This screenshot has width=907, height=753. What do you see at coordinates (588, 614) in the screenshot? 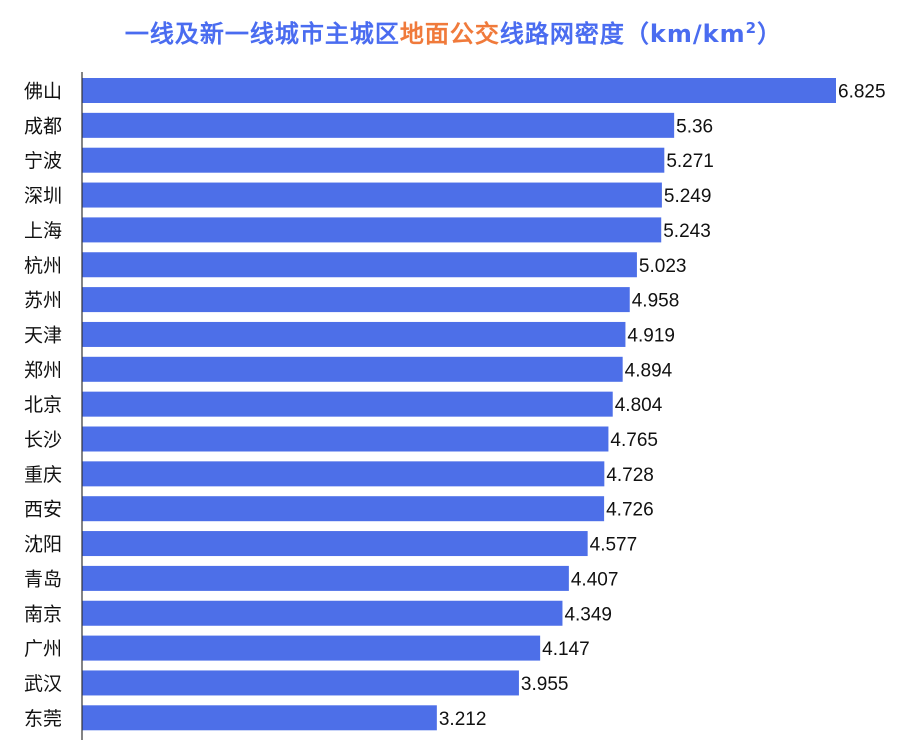
I see `value-label-15: 4.349` at bounding box center [588, 614].